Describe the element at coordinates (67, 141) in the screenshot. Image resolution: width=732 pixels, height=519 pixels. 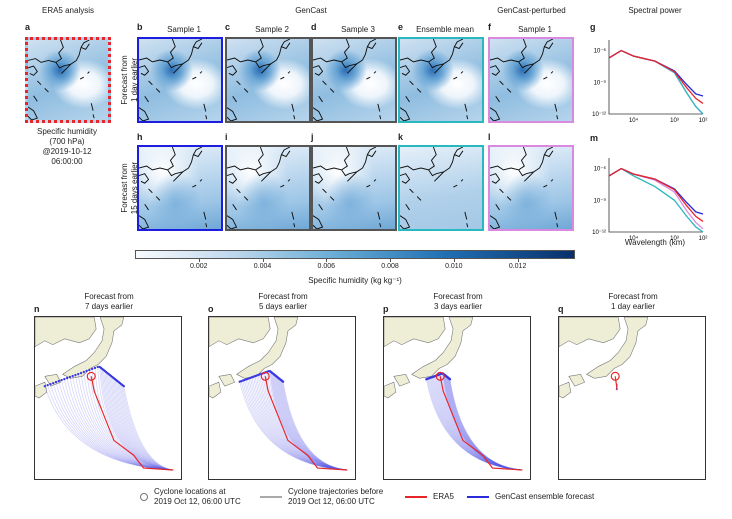
I see `caption-line: (700 hPa)` at that location.